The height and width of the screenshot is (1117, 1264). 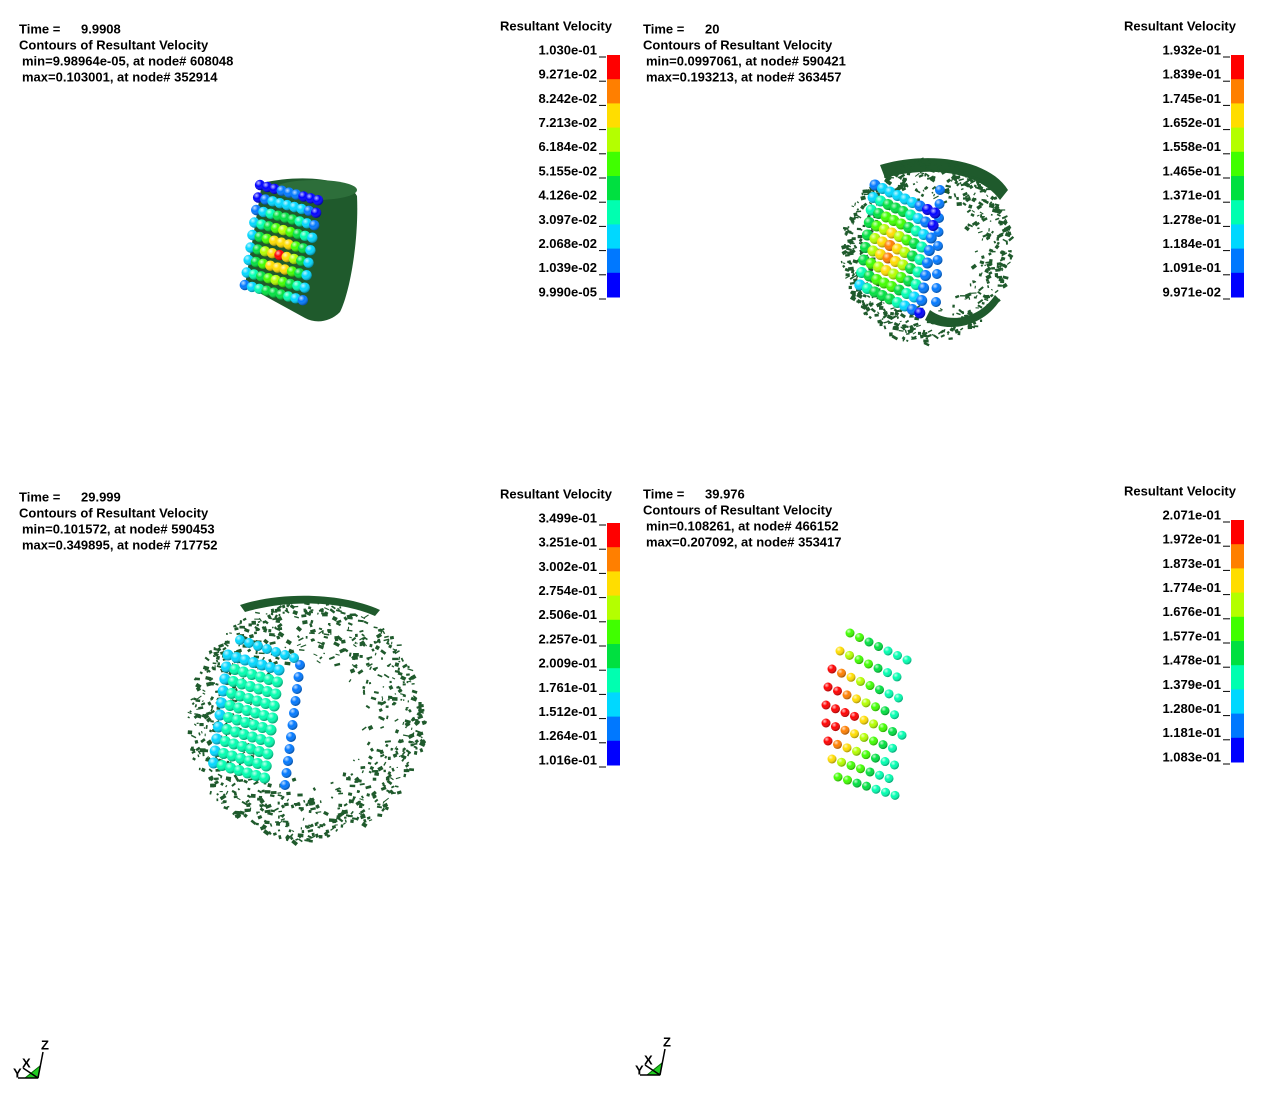 What do you see at coordinates (40, 1065) in the screenshot?
I see `triad-axis` at bounding box center [40, 1065].